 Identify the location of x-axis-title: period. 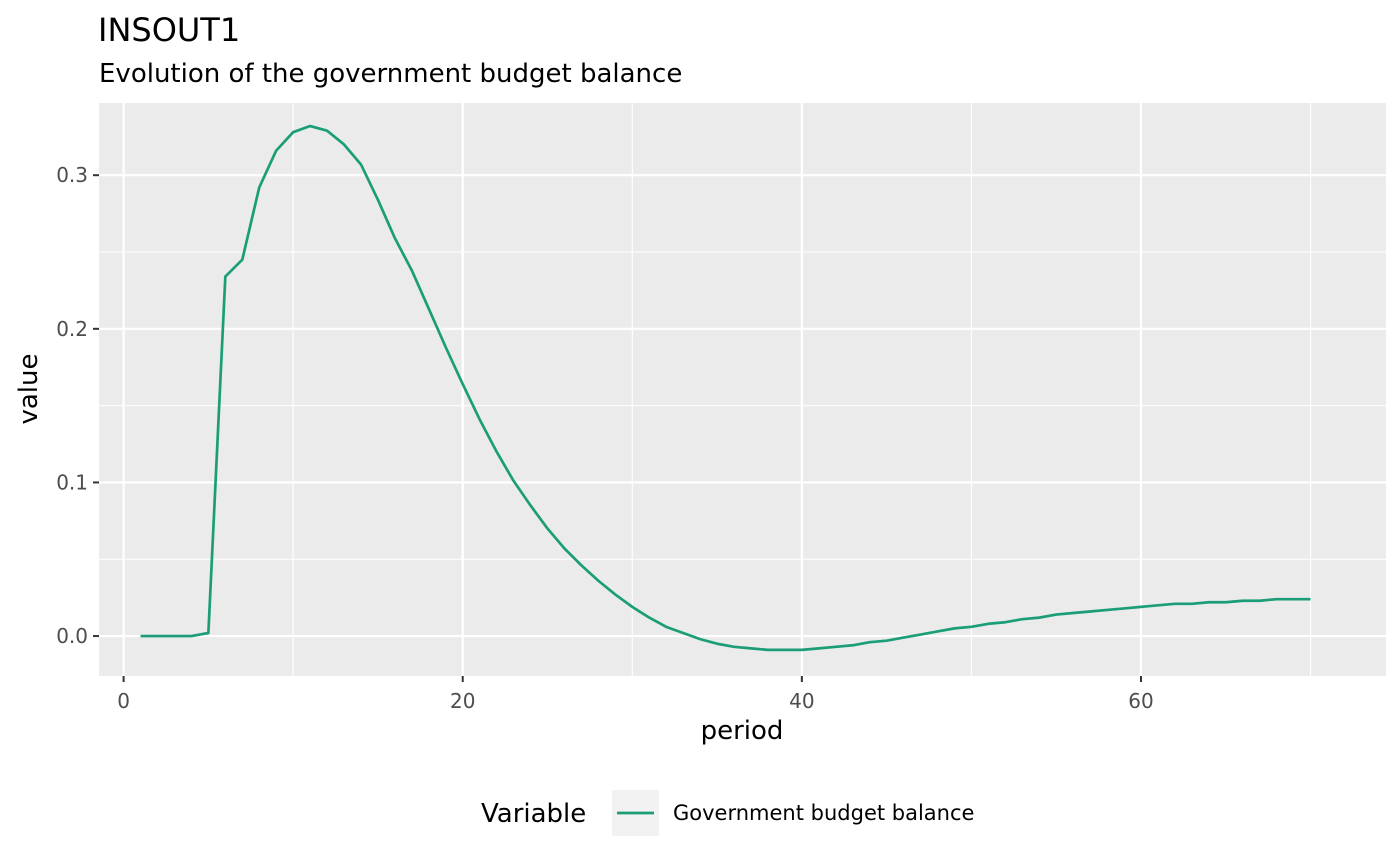
(742, 731).